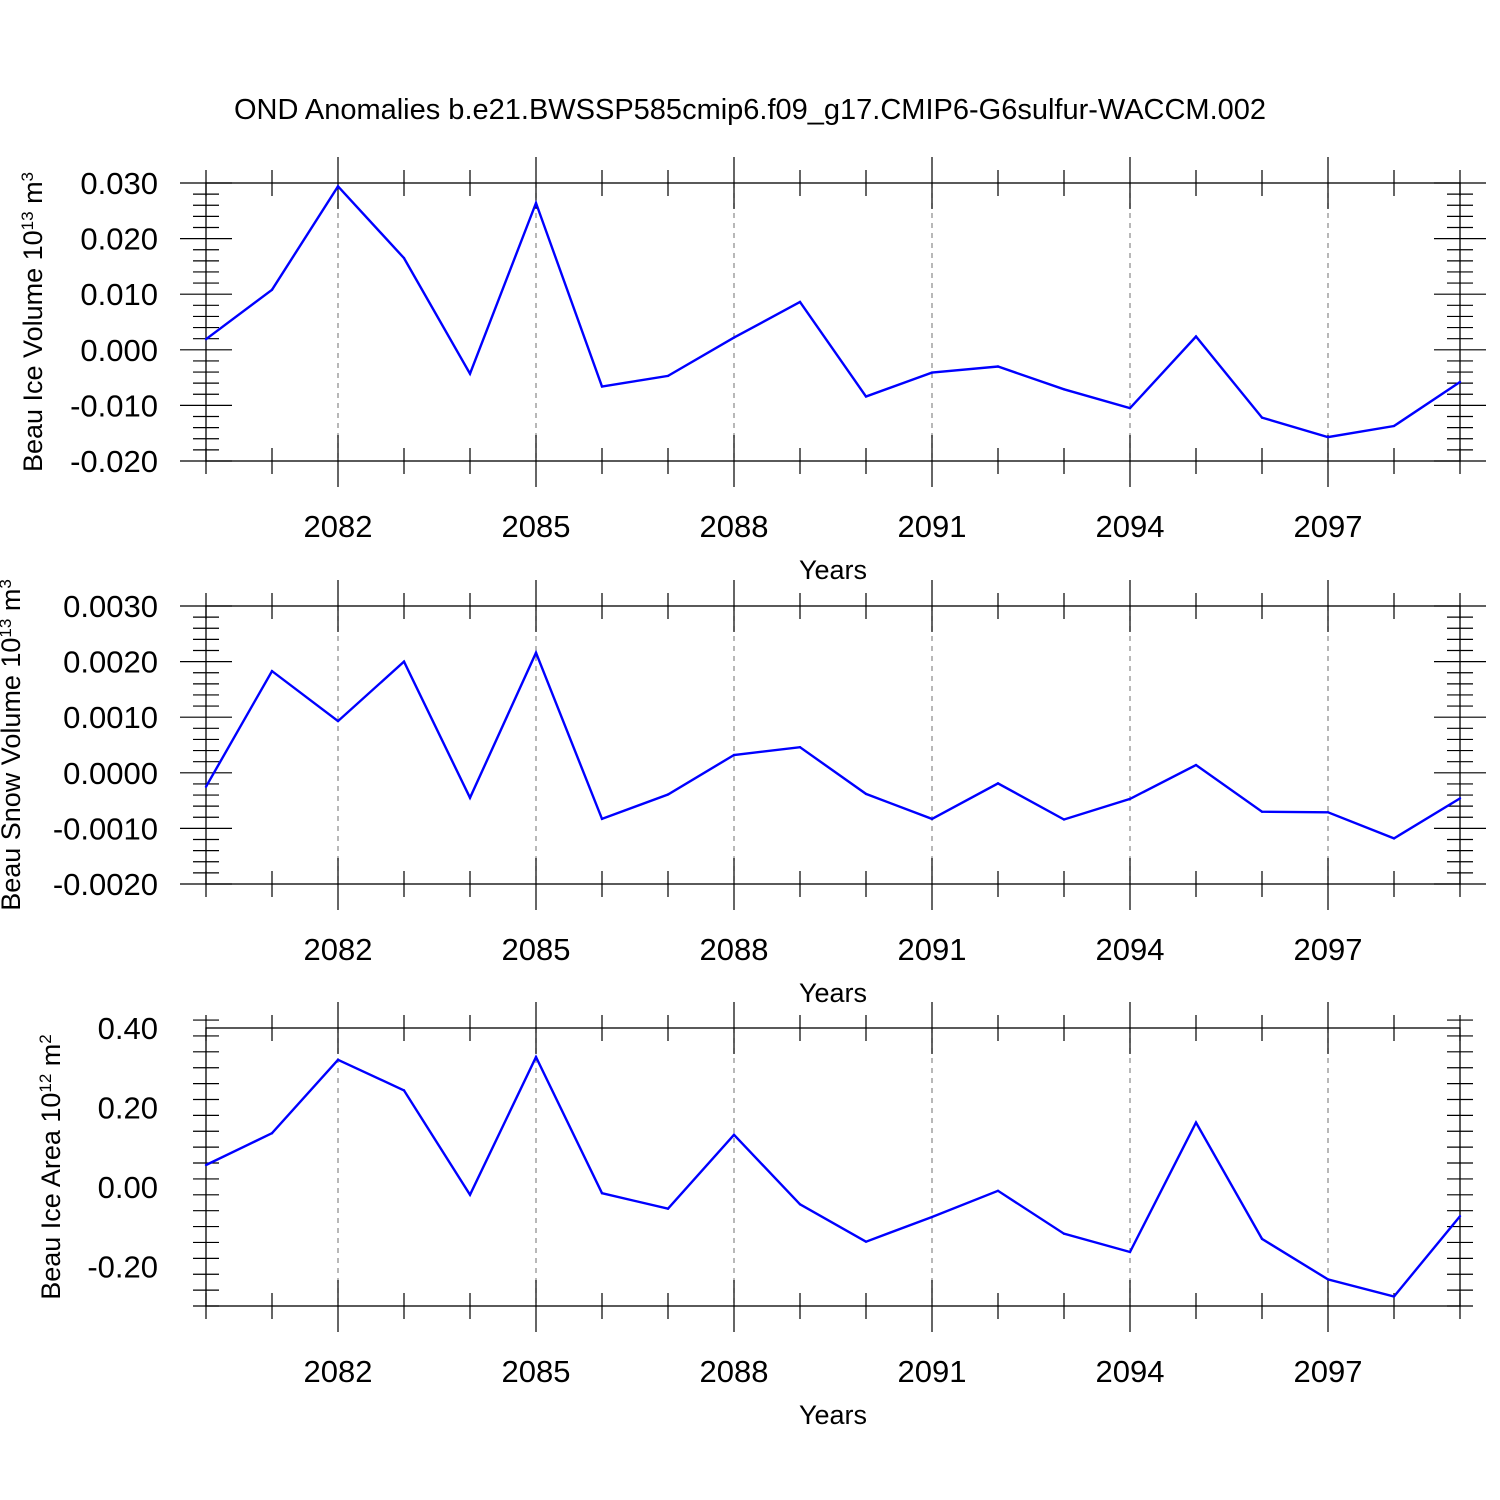  What do you see at coordinates (119, 294) in the screenshot?
I see `y-tick-label: 0.010` at bounding box center [119, 294].